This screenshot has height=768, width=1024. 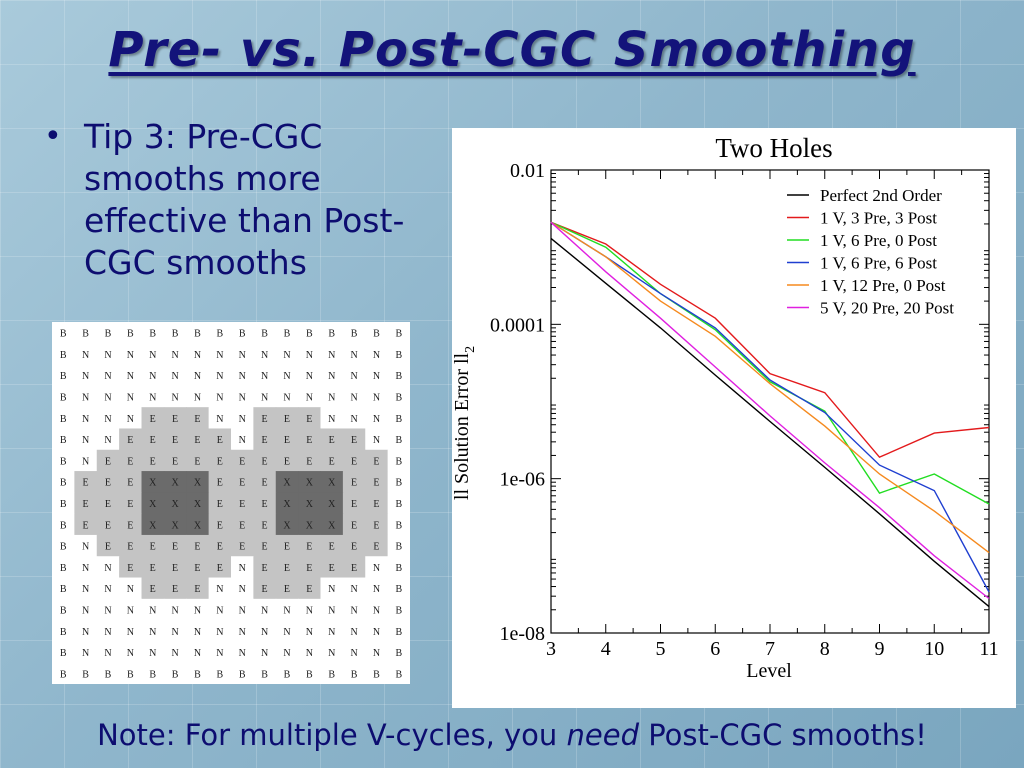 I want to click on legend-label: 1 V, 6 Pre, 6 Post, so click(x=878, y=263).